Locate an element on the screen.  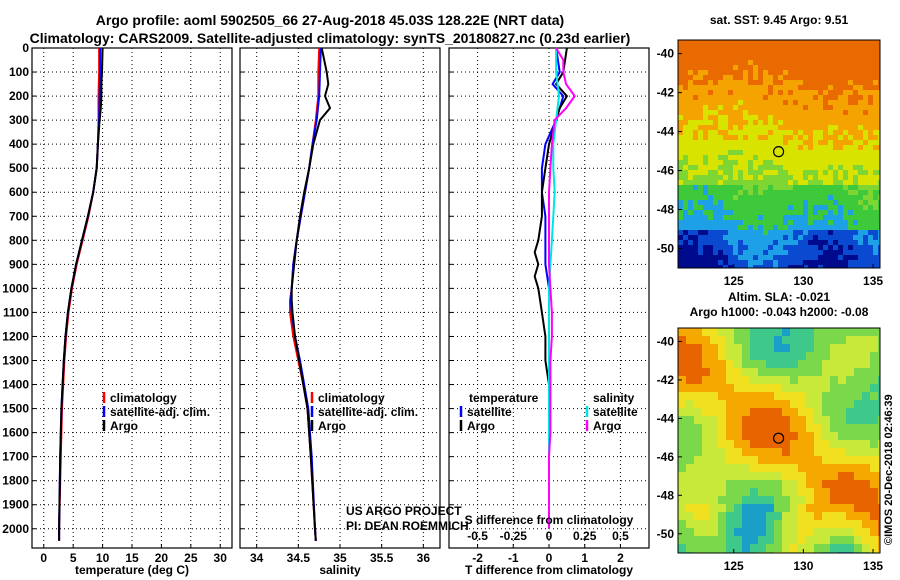
x-tick-label: 35.5 is located at coordinates (382, 558).